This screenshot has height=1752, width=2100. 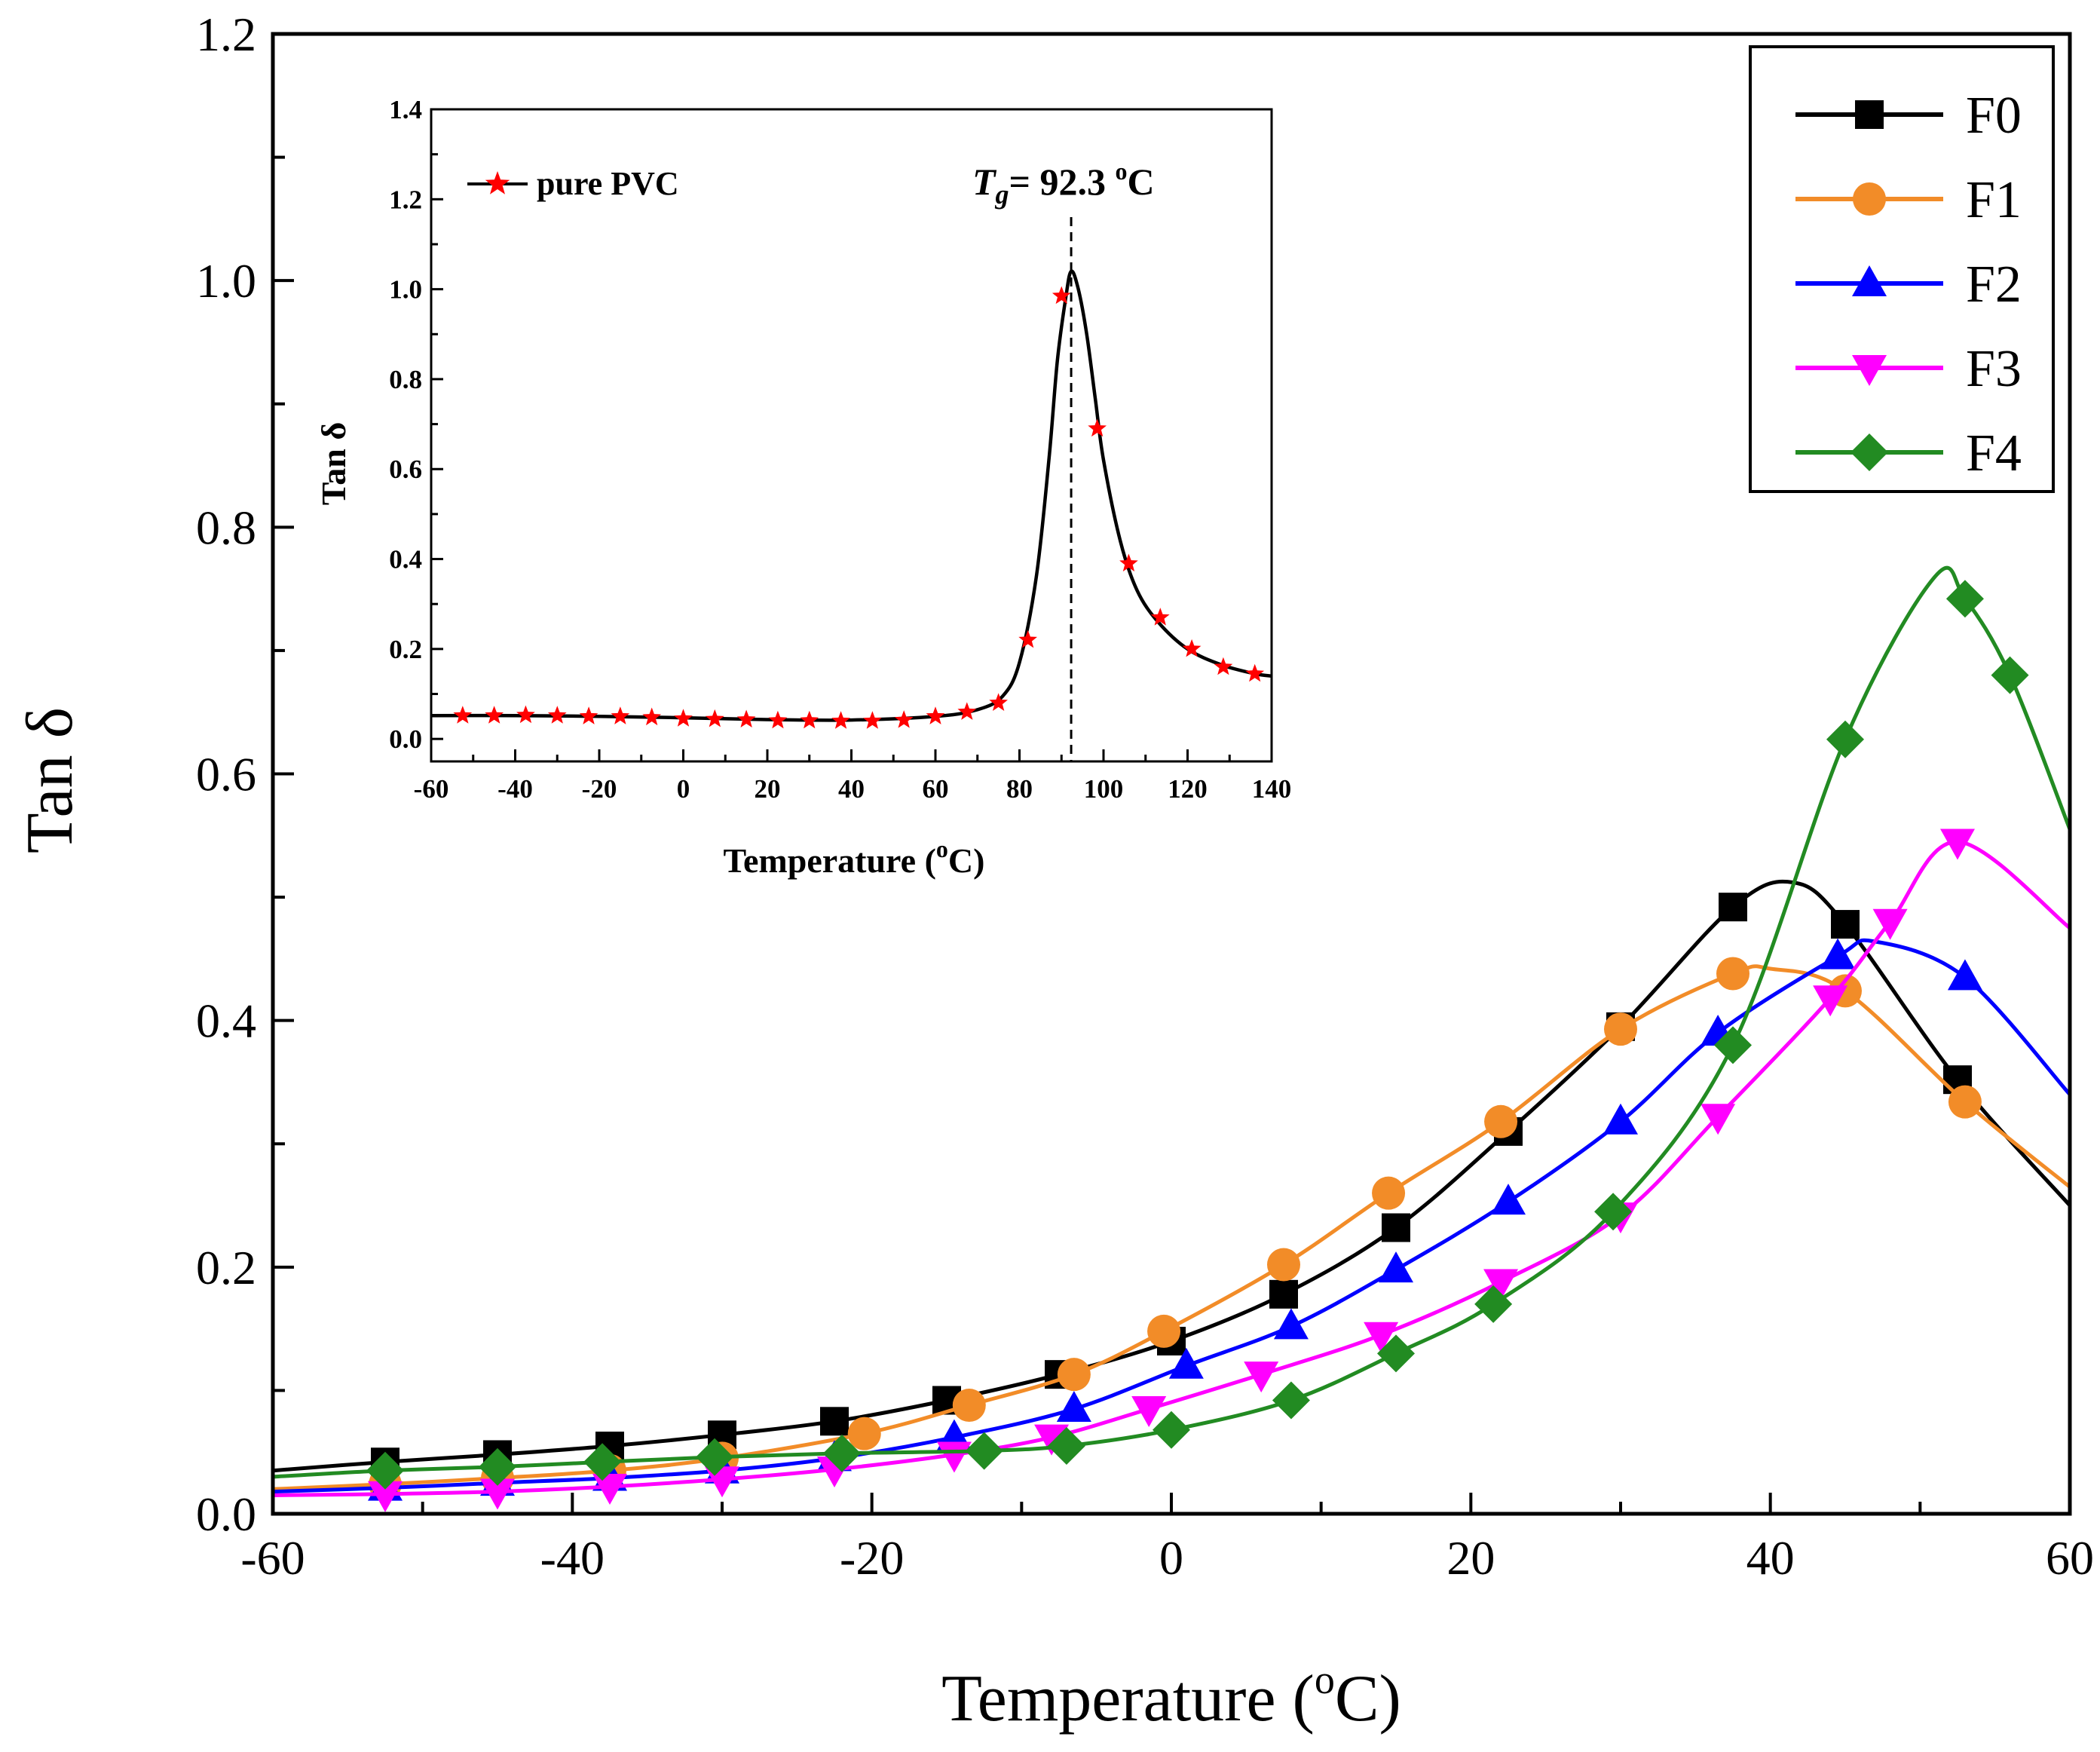 What do you see at coordinates (572, 1558) in the screenshot?
I see `x-tick-label: -40` at bounding box center [572, 1558].